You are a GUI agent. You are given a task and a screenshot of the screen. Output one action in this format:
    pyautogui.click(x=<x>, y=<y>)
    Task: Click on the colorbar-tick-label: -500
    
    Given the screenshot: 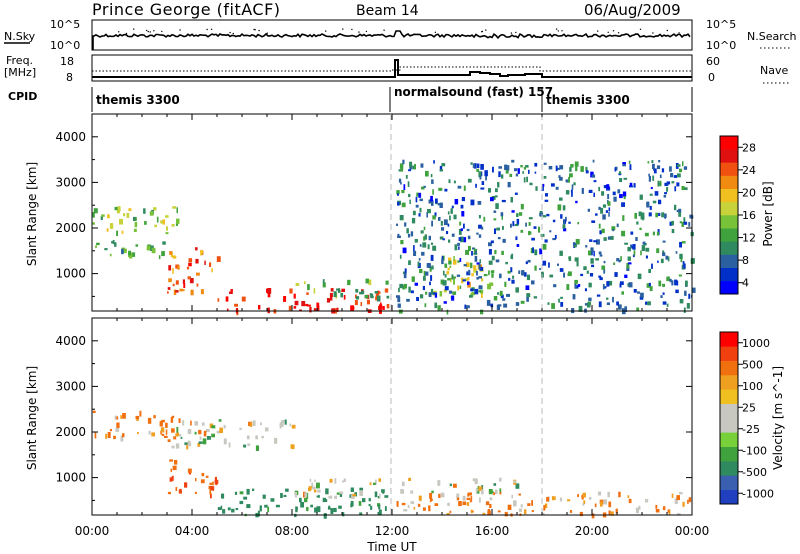 What is the action you would take?
    pyautogui.click(x=754, y=472)
    